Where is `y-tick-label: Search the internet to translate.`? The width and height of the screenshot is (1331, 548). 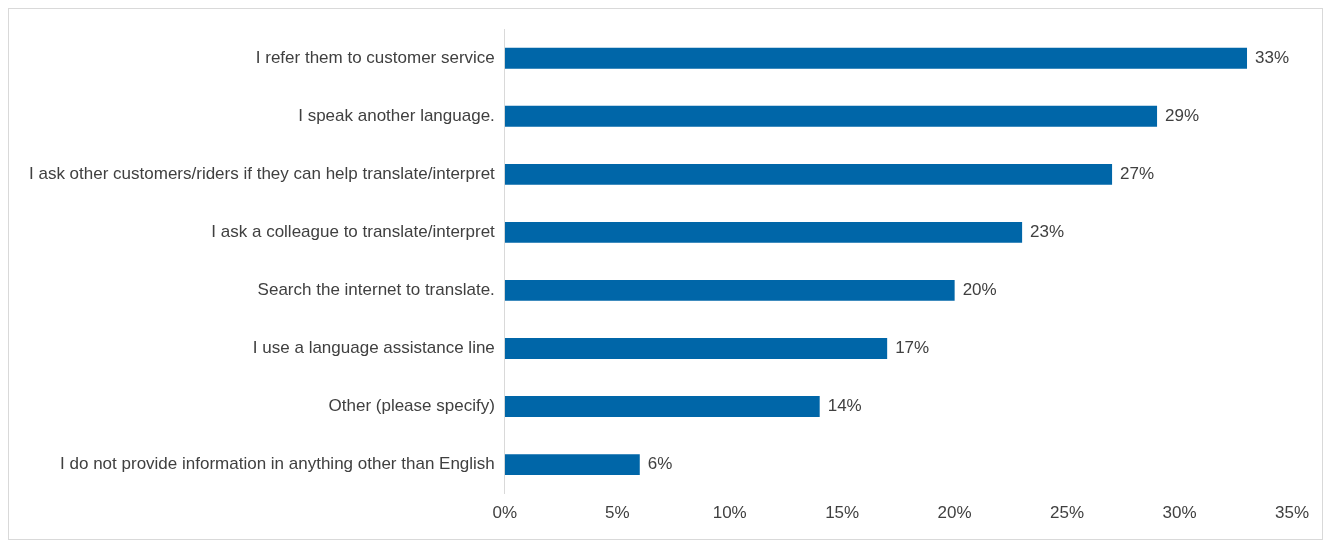
y-tick-label: Search the internet to translate. is located at coordinates (376, 290).